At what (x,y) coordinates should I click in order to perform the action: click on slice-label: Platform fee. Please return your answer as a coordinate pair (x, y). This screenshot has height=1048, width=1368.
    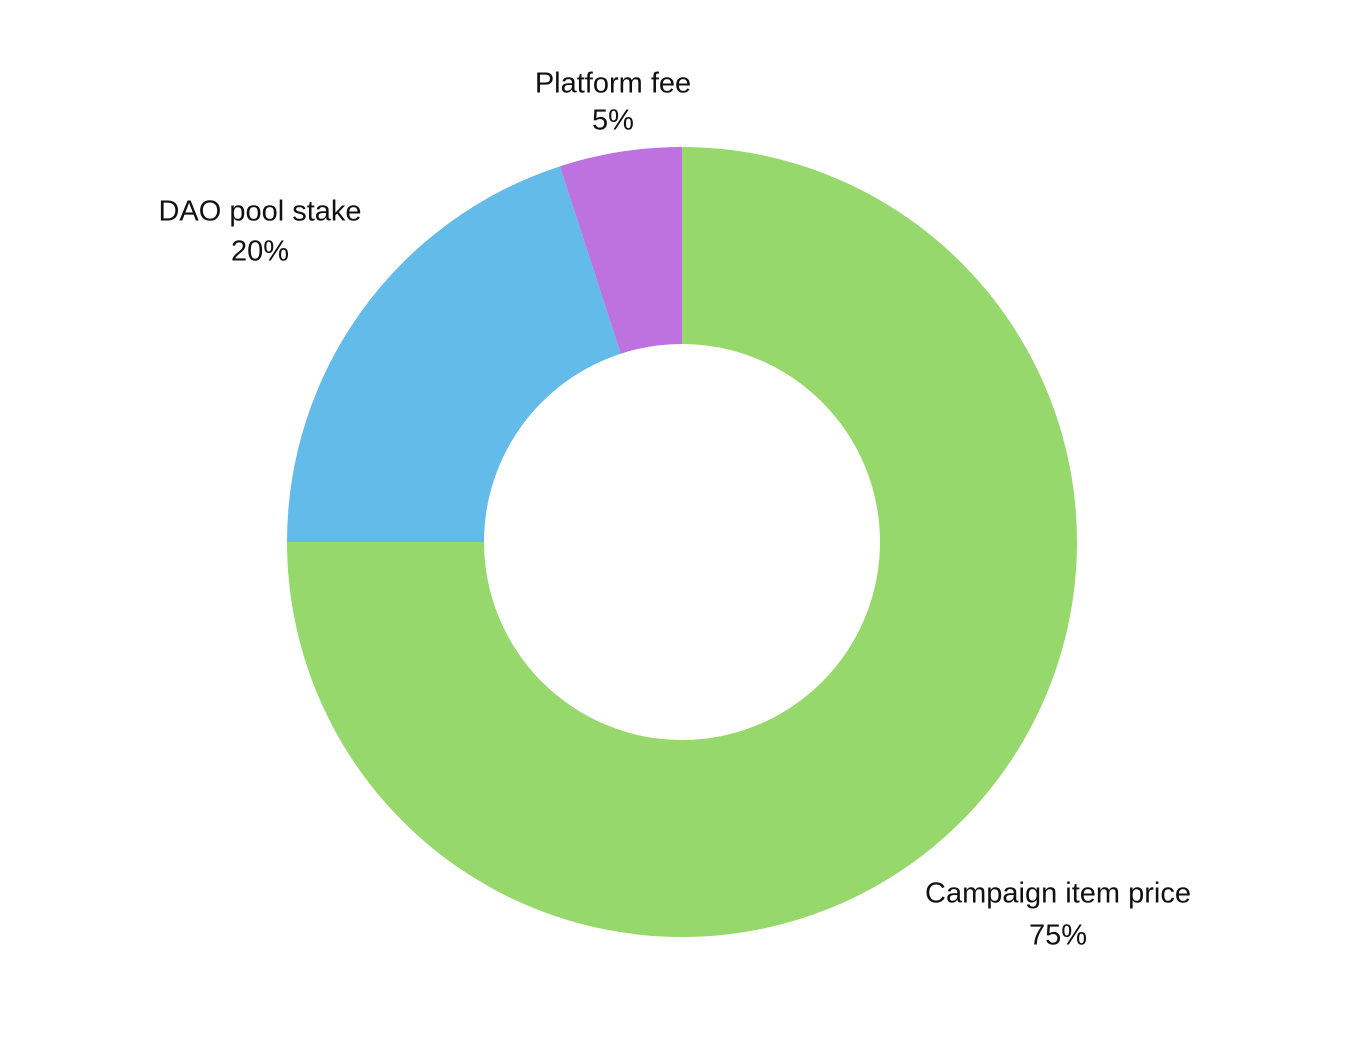
    Looking at the image, I should click on (613, 84).